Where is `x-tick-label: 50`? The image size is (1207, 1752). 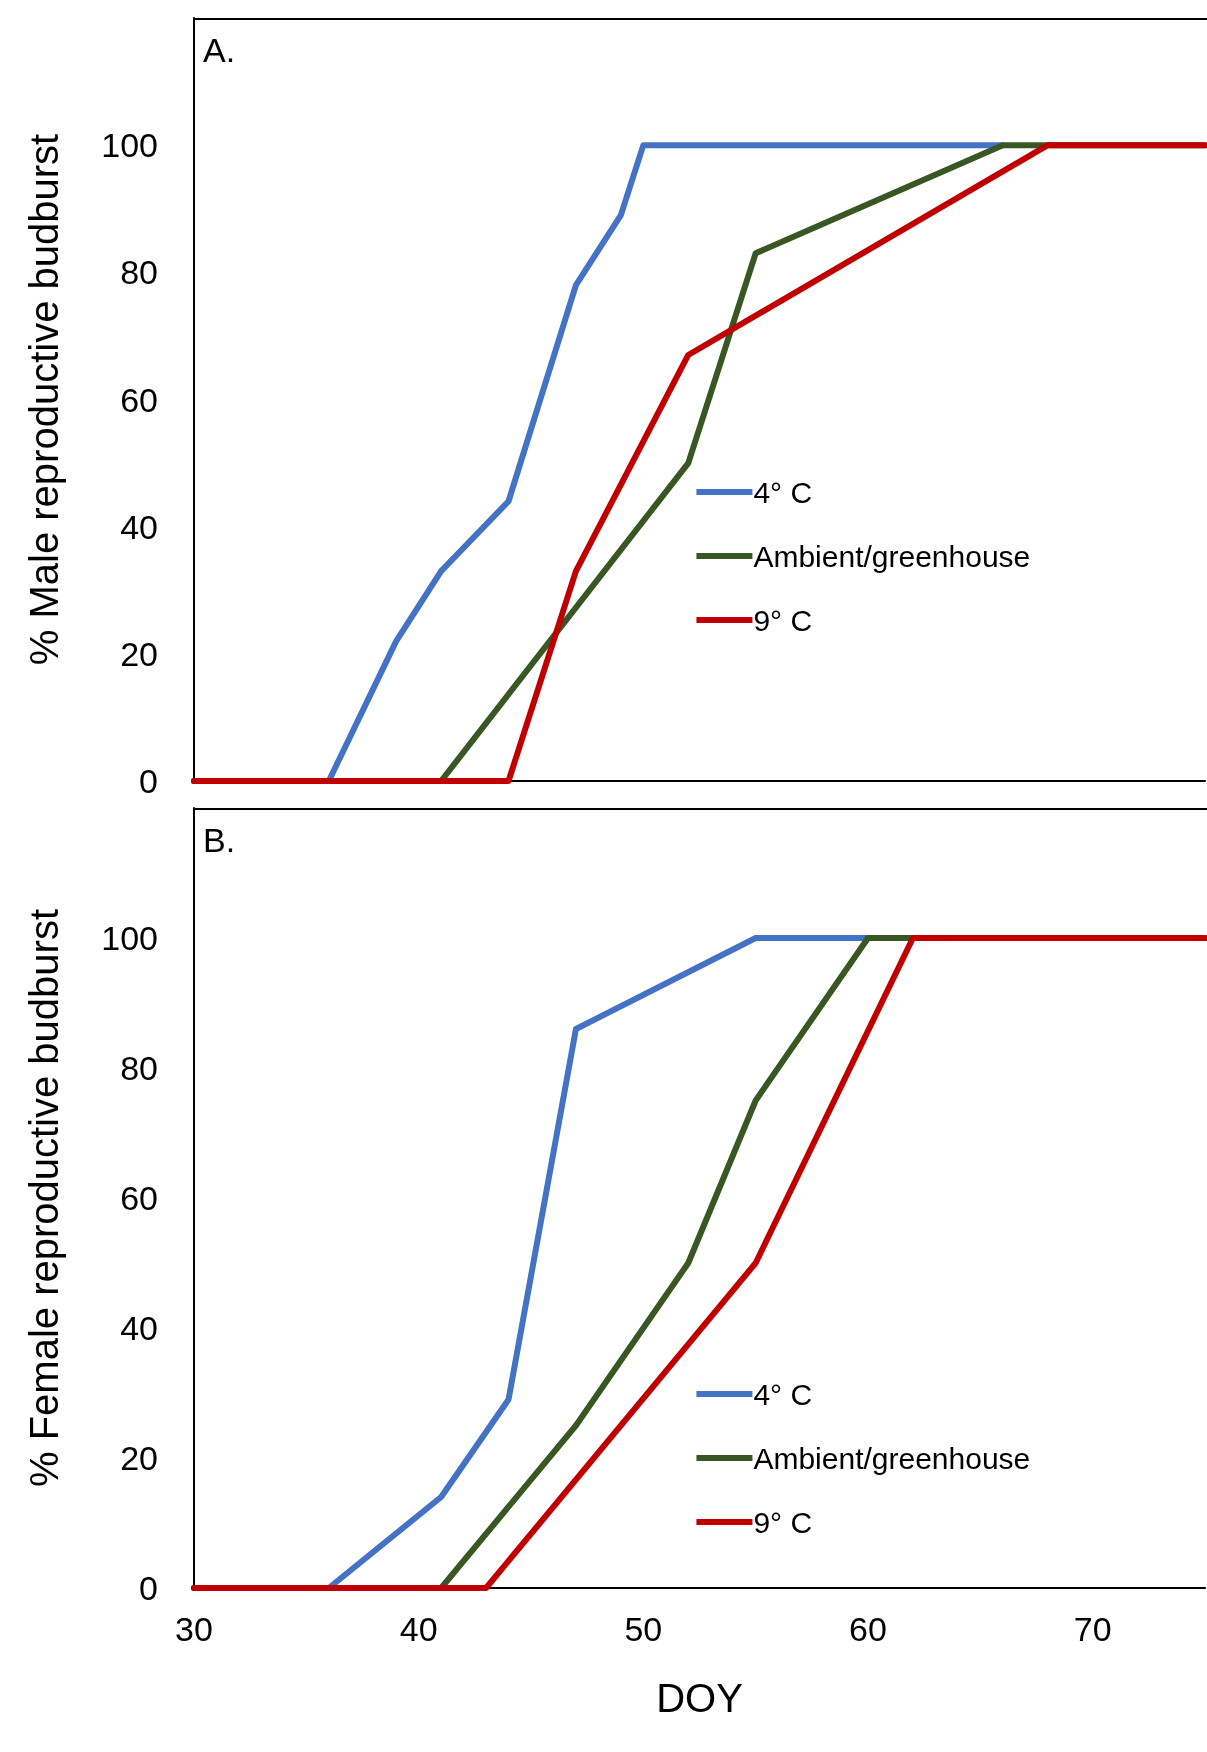
x-tick-label: 50 is located at coordinates (643, 1629).